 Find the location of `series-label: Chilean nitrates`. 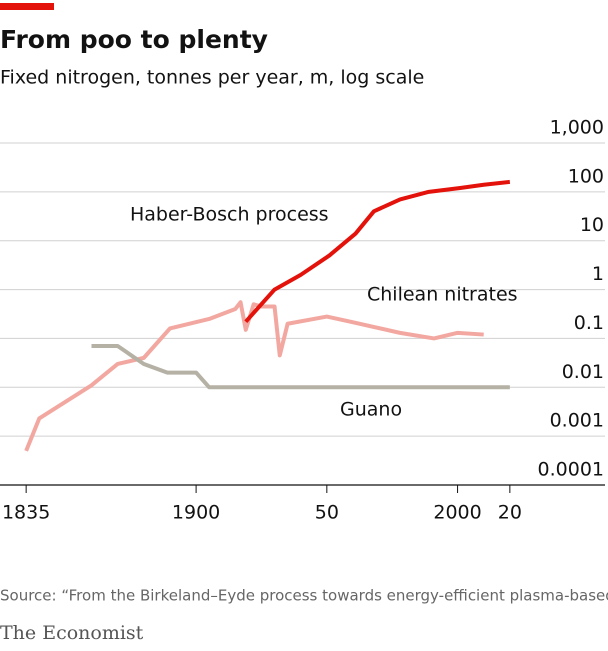

series-label: Chilean nitrates is located at coordinates (442, 295).